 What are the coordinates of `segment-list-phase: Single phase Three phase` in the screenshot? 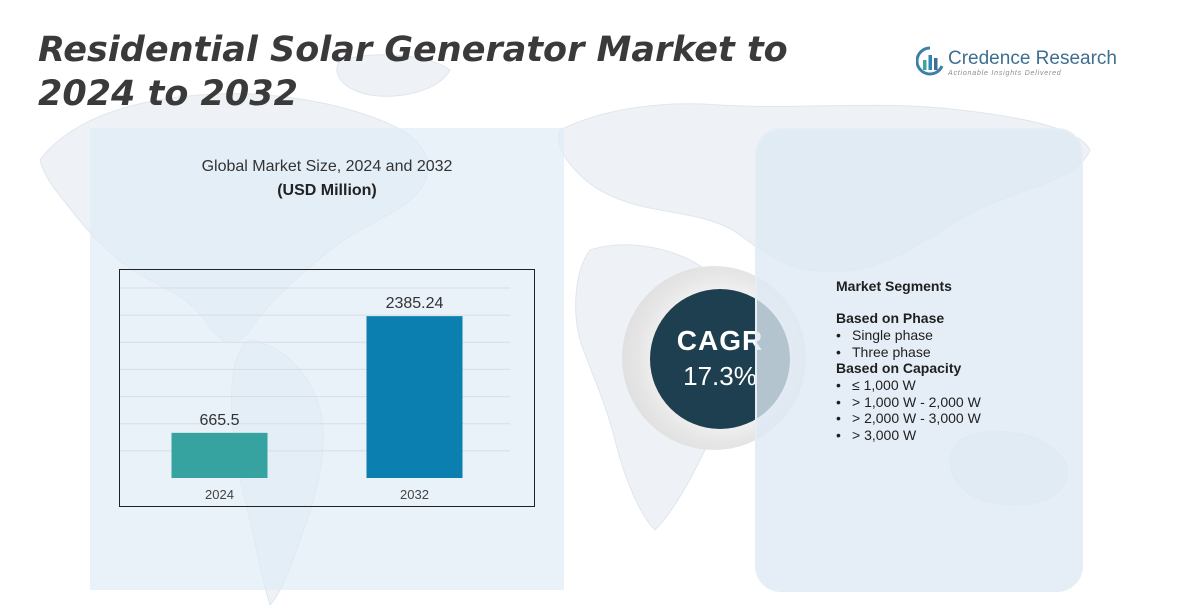 It's located at (908, 343).